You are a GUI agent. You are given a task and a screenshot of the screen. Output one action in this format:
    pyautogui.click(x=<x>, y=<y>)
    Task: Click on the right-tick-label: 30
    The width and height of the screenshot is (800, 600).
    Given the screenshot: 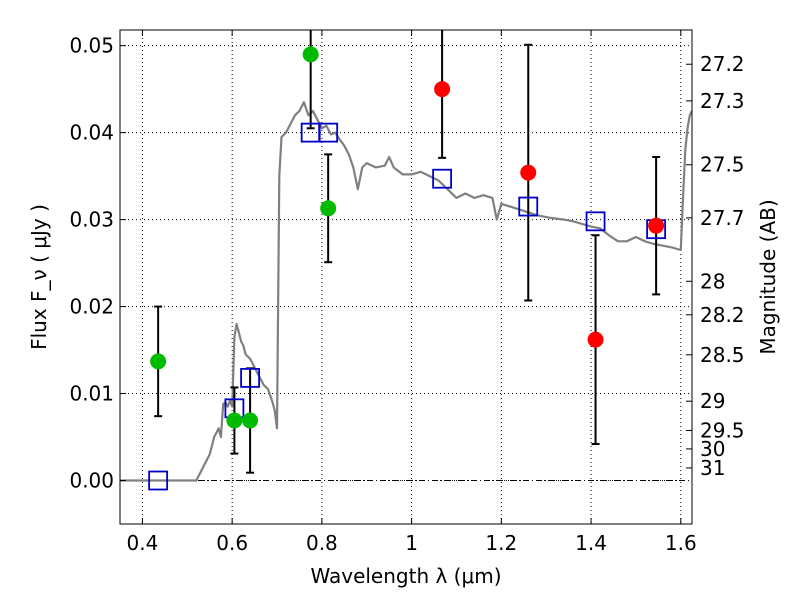 What is the action you would take?
    pyautogui.click(x=712, y=449)
    